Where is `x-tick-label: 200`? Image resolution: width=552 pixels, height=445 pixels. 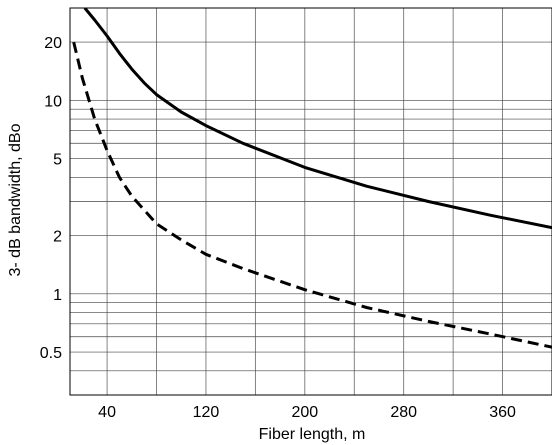 x-tick-label: 200 is located at coordinates (304, 412).